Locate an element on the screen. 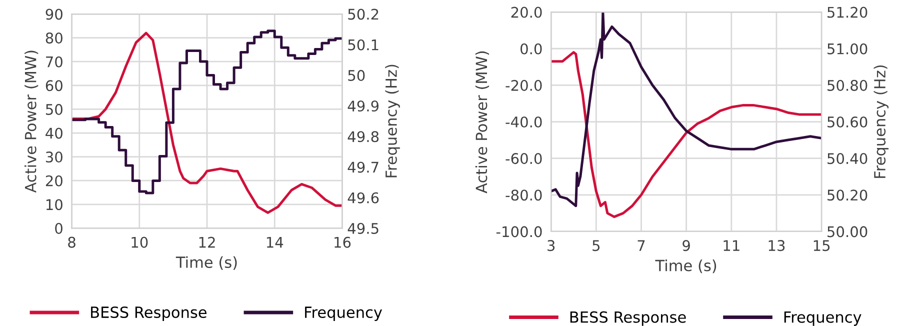  y2-tick-label: 51.20 is located at coordinates (848, 12).